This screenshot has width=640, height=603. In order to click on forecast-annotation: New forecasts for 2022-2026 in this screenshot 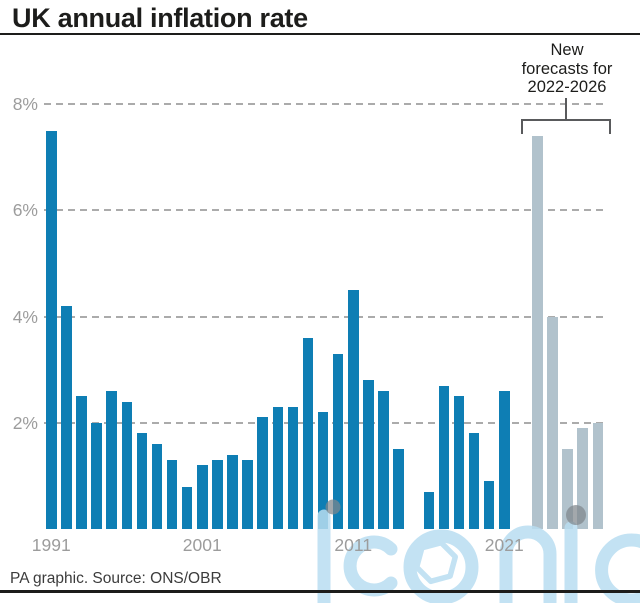, I will do `click(567, 68)`.